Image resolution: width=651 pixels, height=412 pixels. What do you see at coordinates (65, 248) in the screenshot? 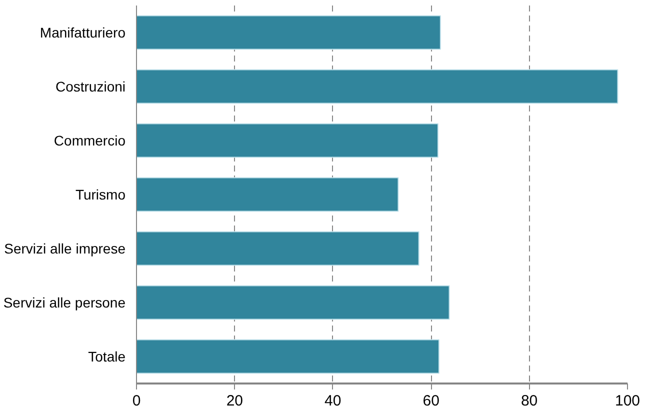
I see `y-tick-label: Servizi alle imprese` at bounding box center [65, 248].